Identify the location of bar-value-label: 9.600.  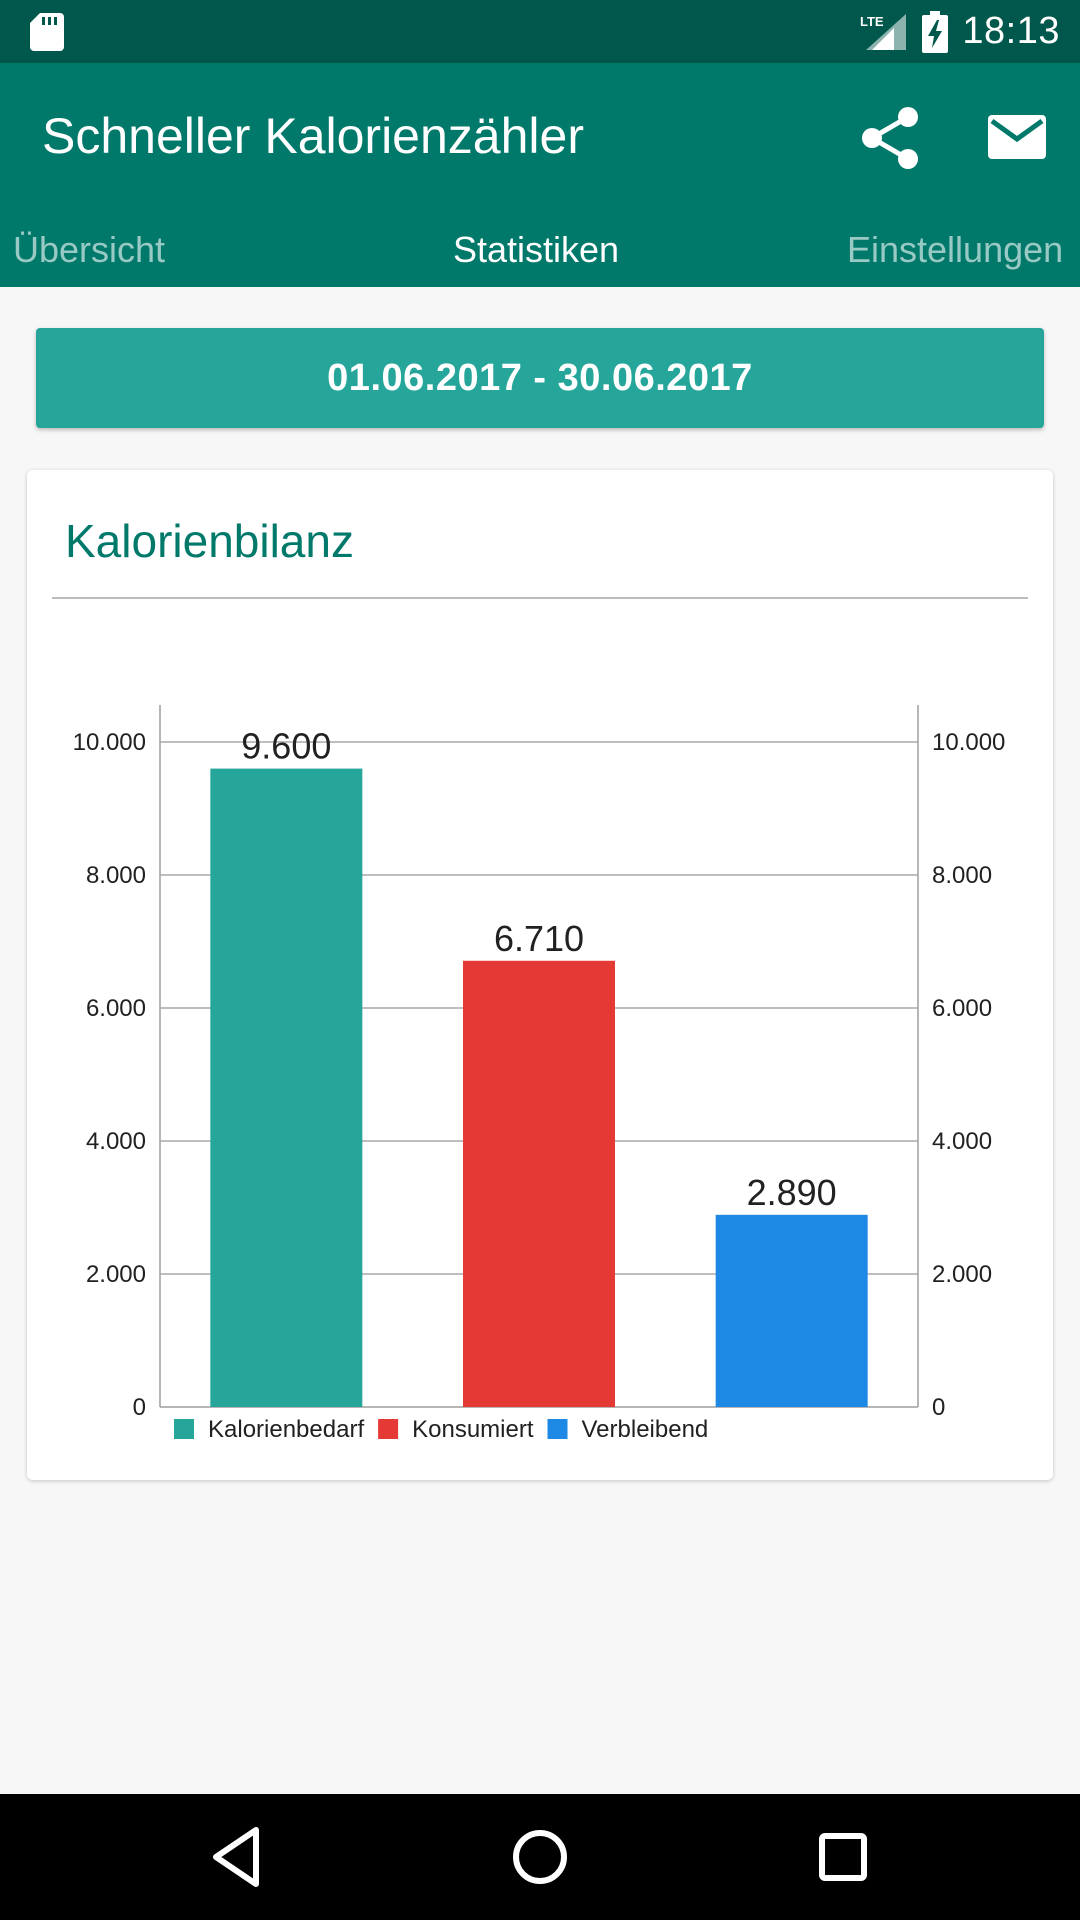
(286, 746).